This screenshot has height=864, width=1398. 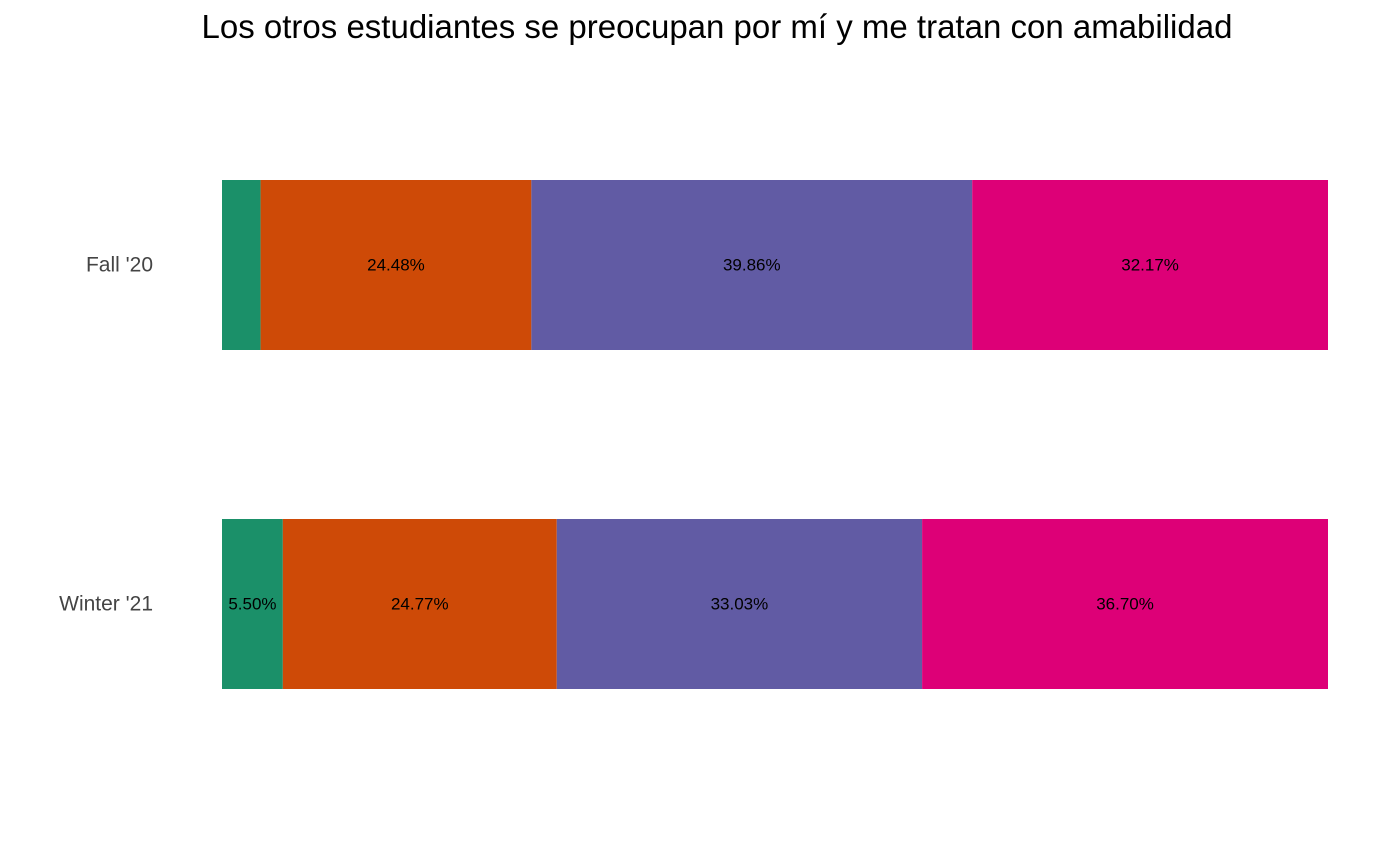 I want to click on data-label: 24.77%, so click(x=420, y=604).